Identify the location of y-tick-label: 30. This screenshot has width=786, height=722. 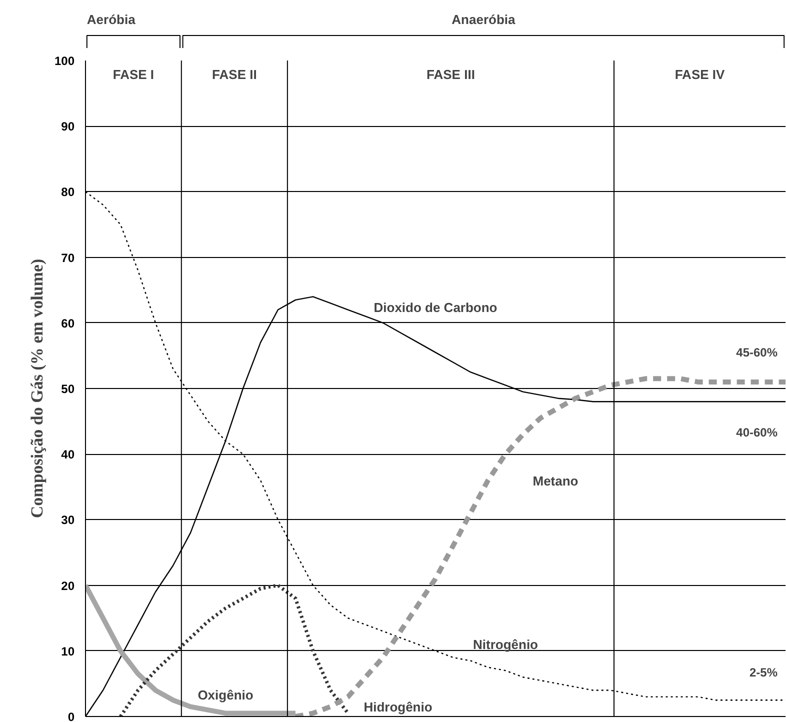
(68, 520).